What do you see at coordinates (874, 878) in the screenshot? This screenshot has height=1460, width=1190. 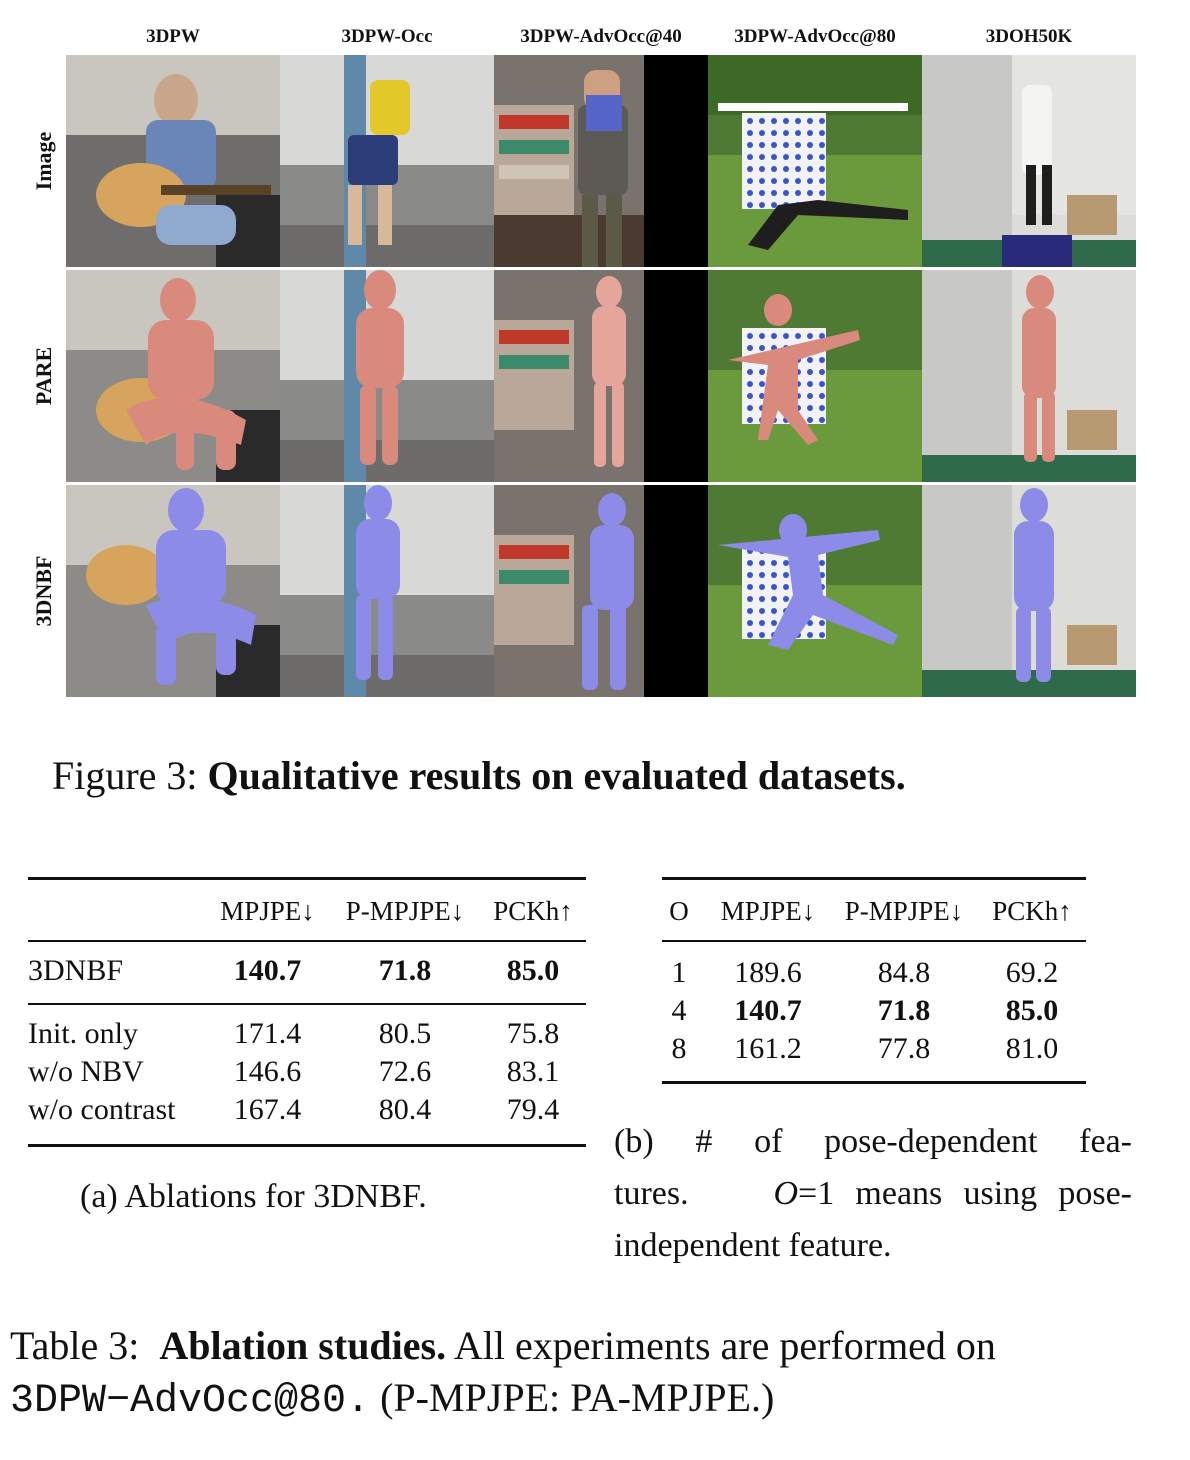 I see `table-b-top-rule` at bounding box center [874, 878].